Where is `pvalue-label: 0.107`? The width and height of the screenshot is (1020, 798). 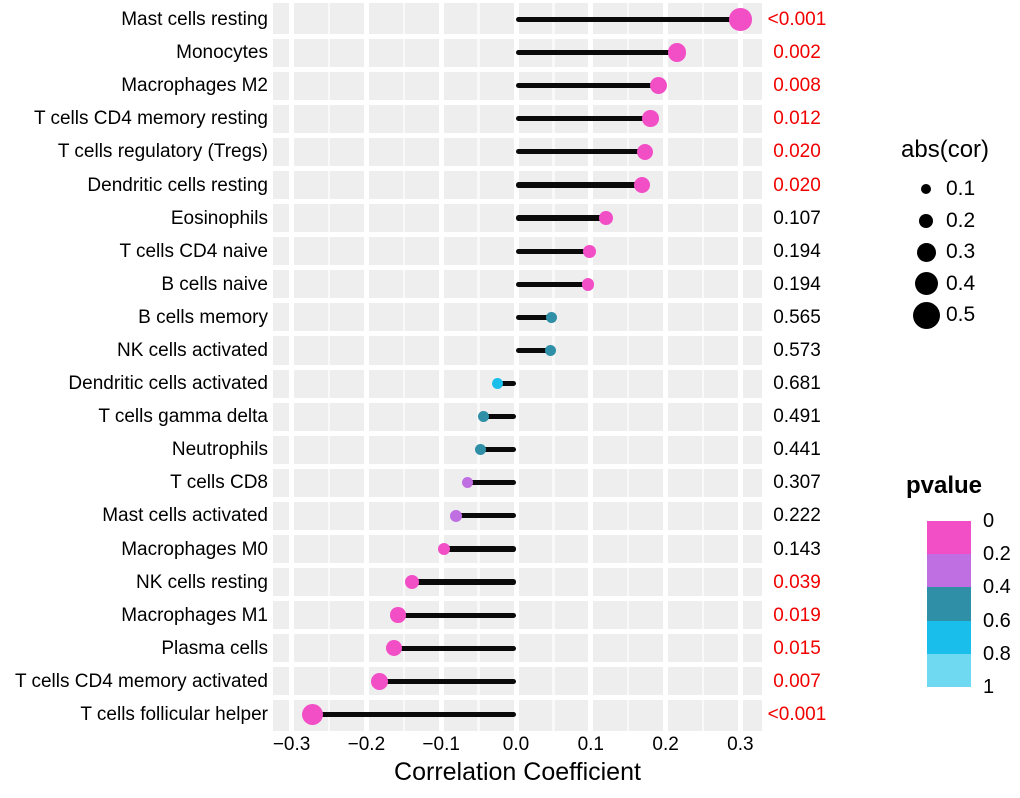 pvalue-label: 0.107 is located at coordinates (797, 218).